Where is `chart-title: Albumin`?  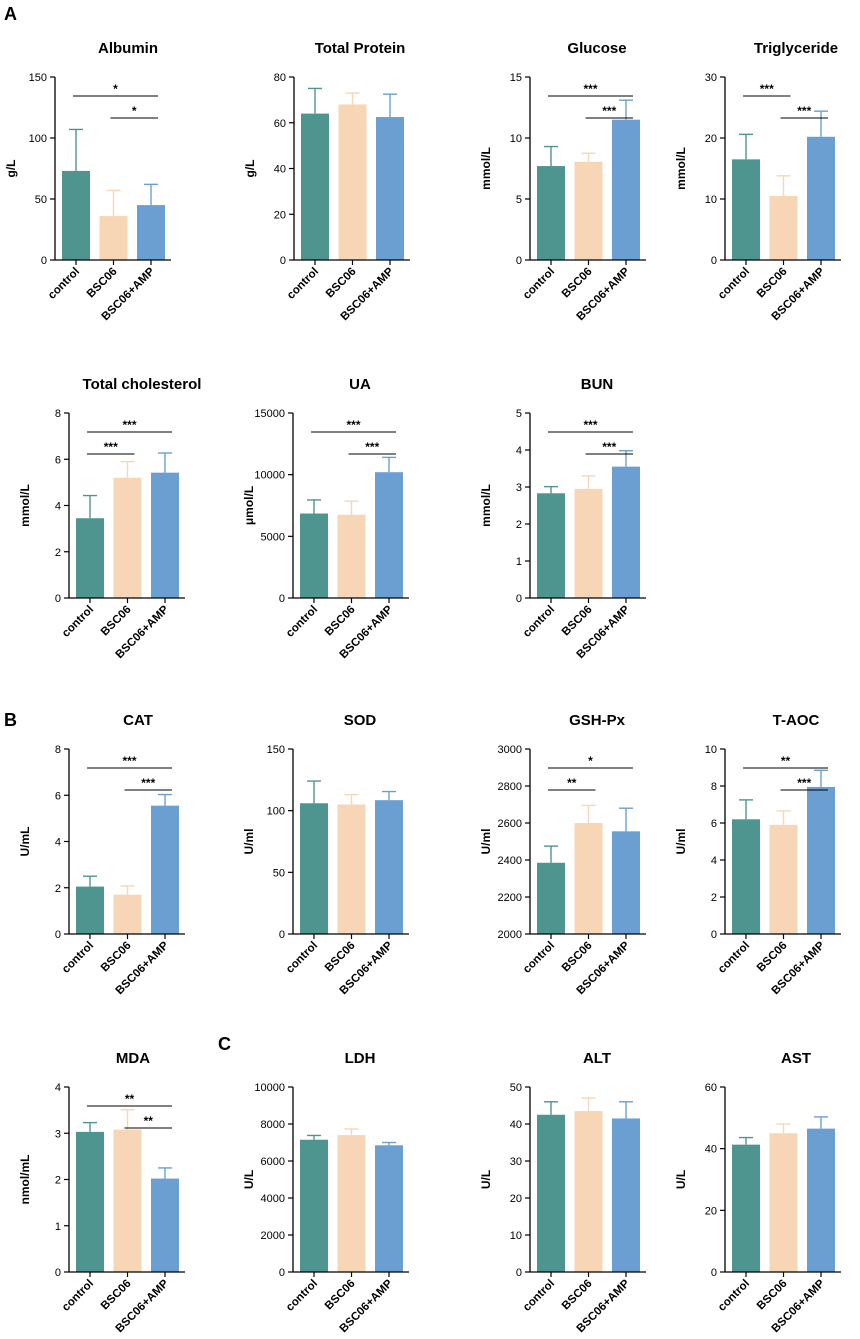 chart-title: Albumin is located at coordinates (128, 48).